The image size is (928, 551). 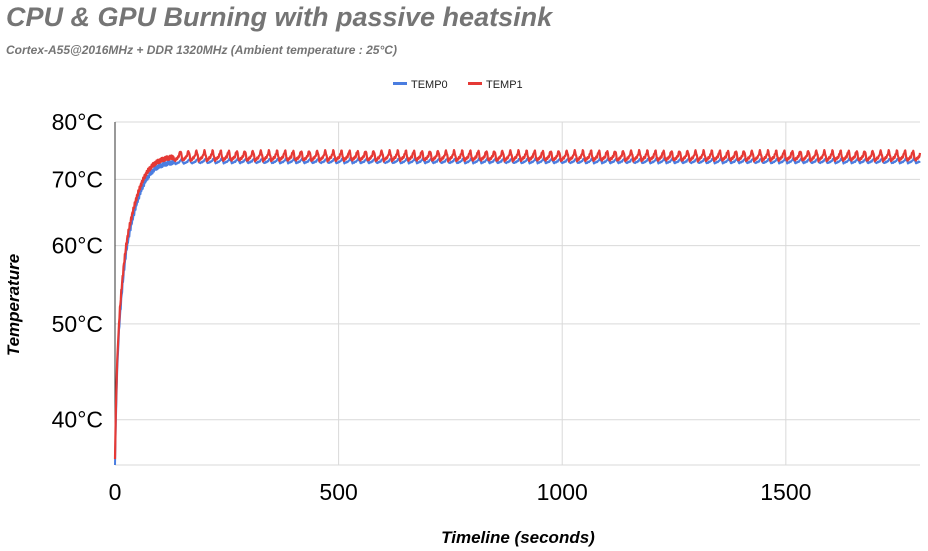 I want to click on x-axis-title: Timeline (seconds), so click(x=518, y=537).